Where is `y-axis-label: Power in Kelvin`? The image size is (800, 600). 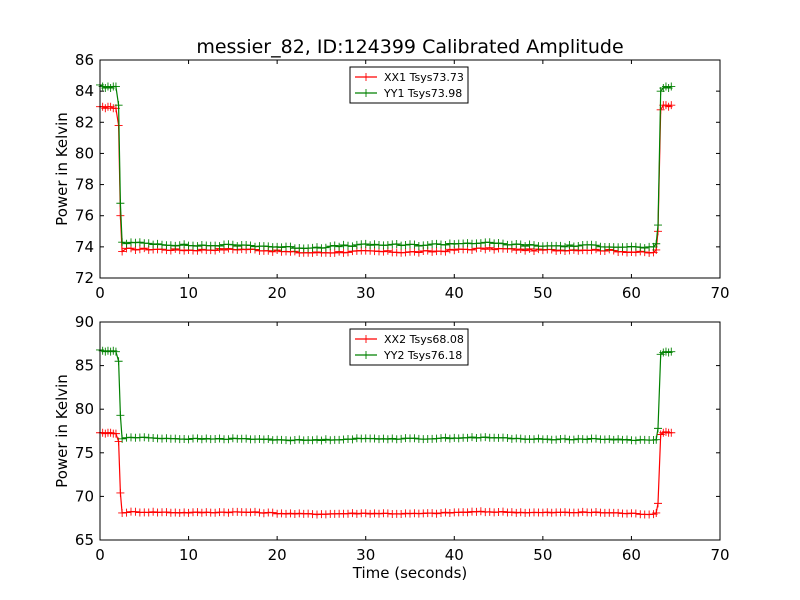 y-axis-label: Power in Kelvin is located at coordinates (62, 169).